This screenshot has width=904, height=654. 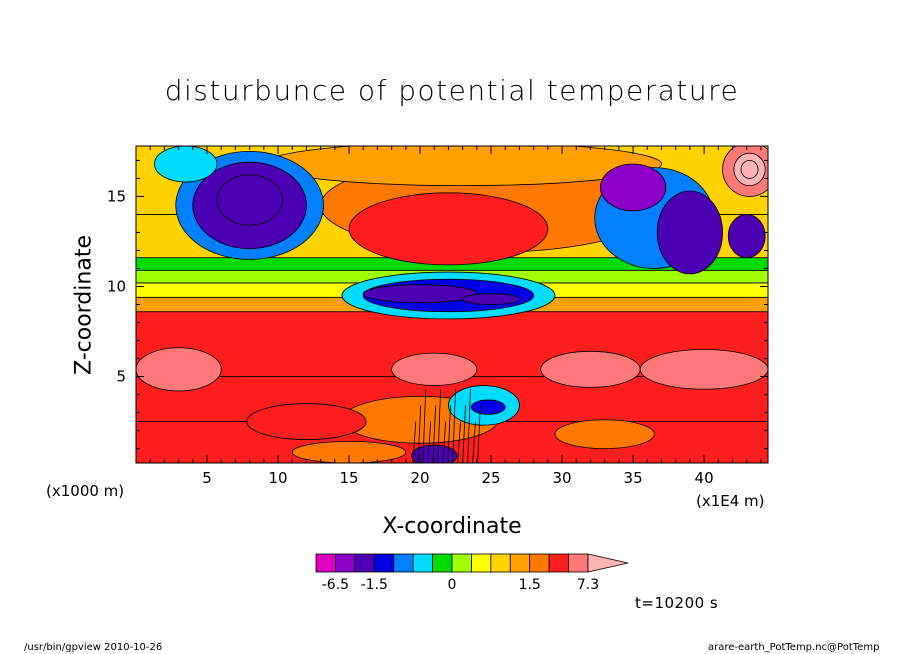 What do you see at coordinates (452, 526) in the screenshot?
I see `x-axis-label: X-coordinate` at bounding box center [452, 526].